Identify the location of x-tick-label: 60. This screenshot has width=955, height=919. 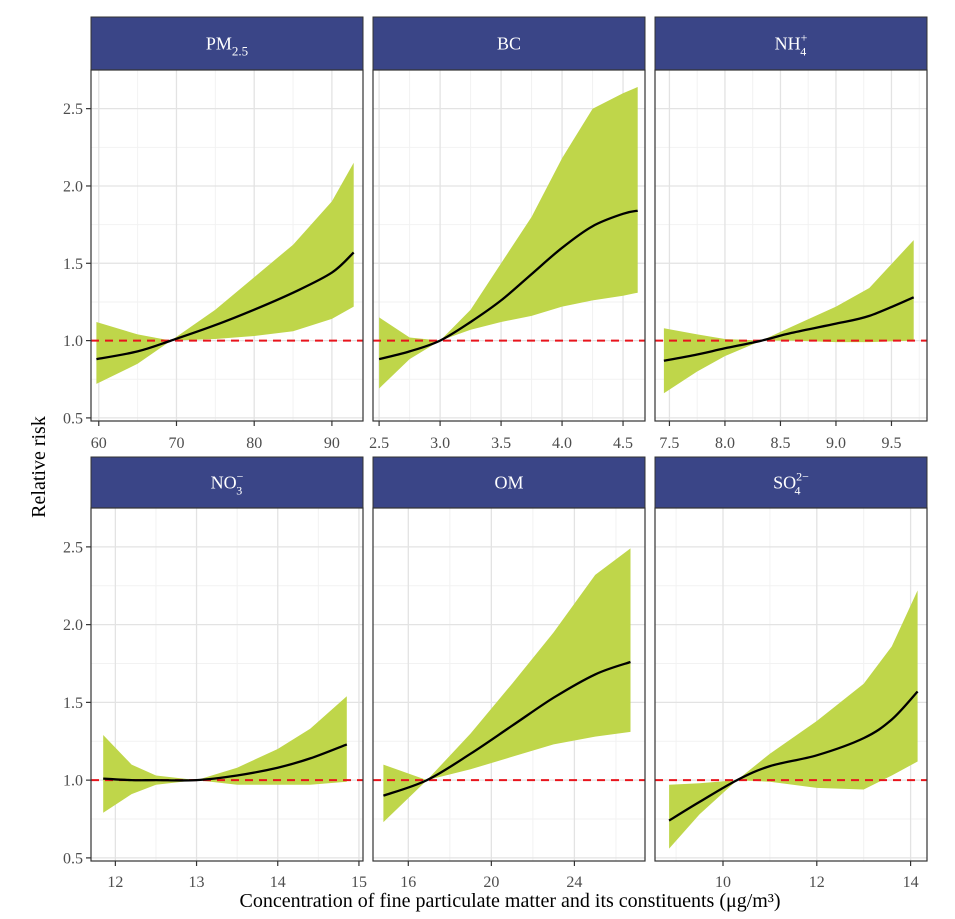
(99, 443).